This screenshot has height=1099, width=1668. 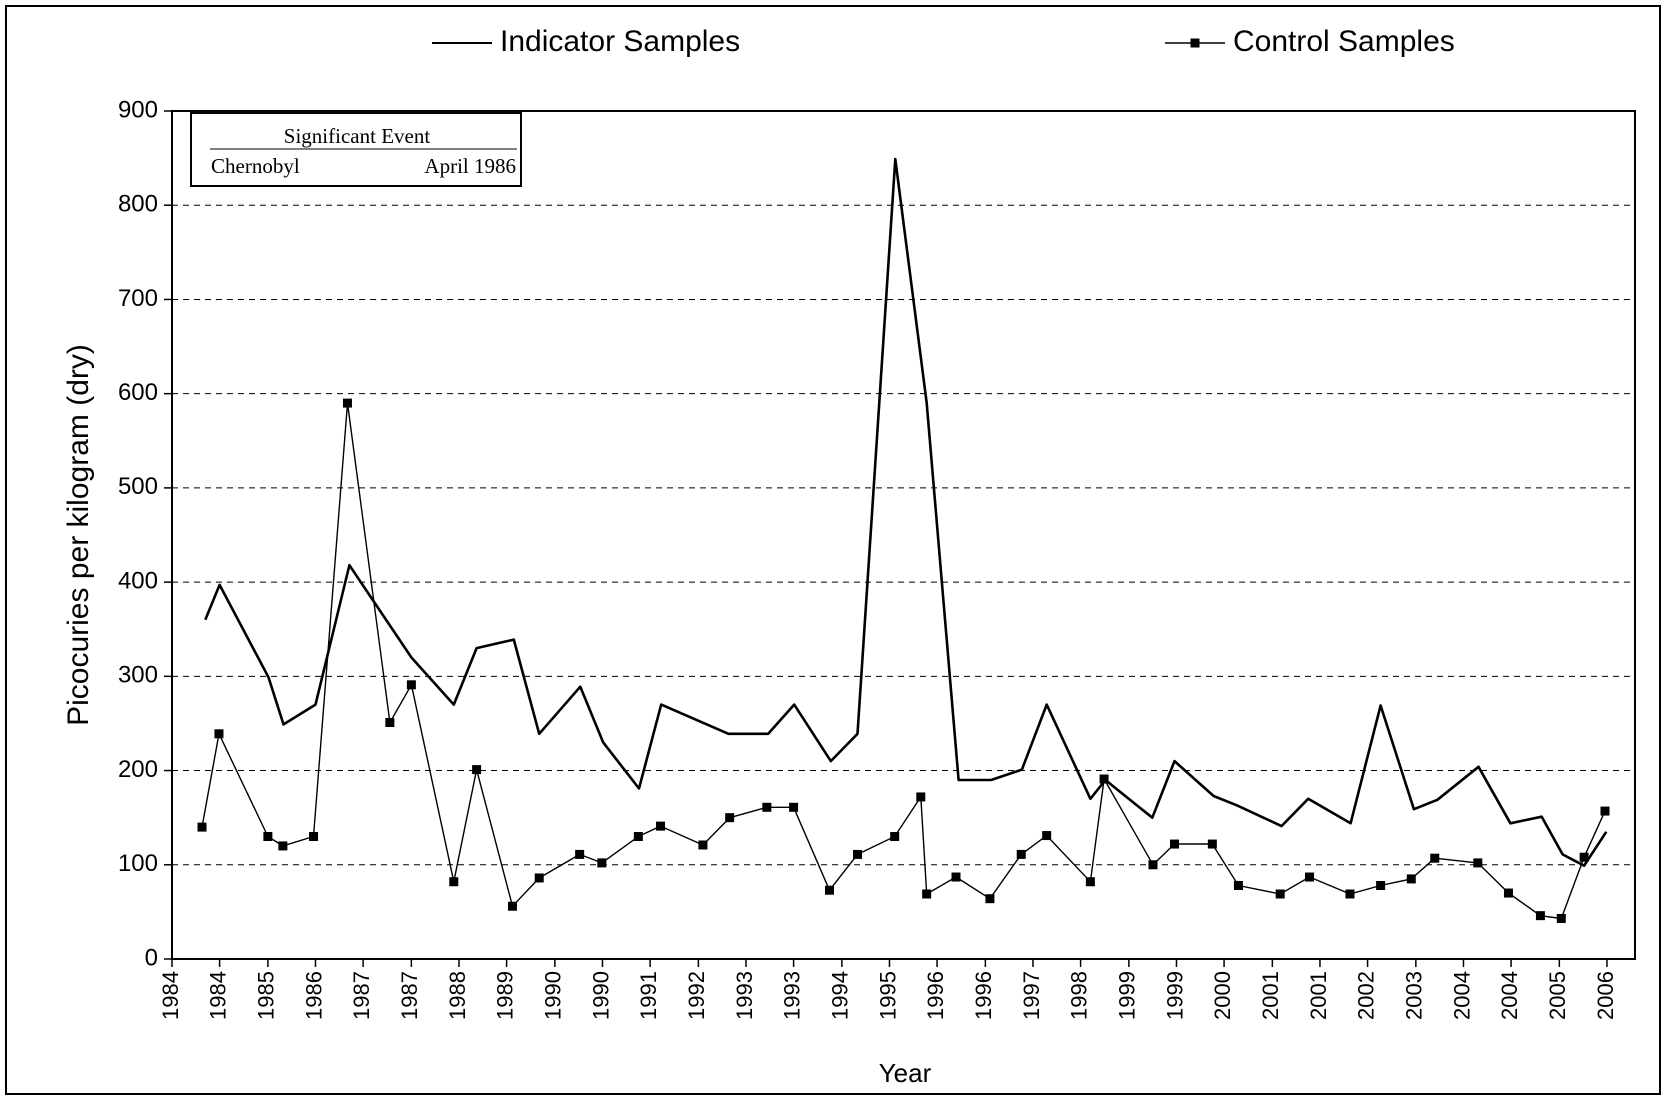 What do you see at coordinates (840, 995) in the screenshot?
I see `x-tick-label: 1994` at bounding box center [840, 995].